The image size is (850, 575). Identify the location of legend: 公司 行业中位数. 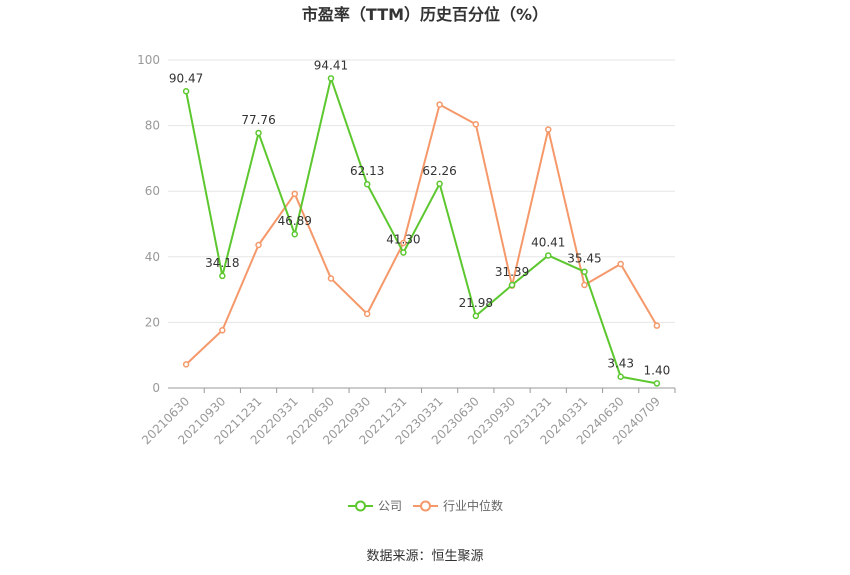
(425, 505).